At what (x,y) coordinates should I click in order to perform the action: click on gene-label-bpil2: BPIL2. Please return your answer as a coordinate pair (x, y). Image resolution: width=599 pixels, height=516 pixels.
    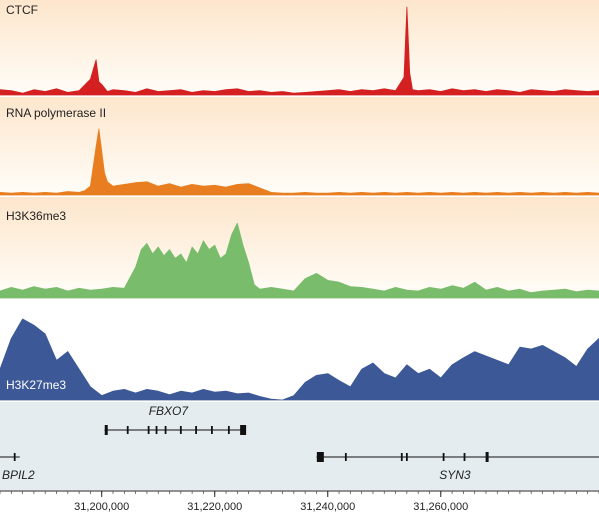
    Looking at the image, I should click on (18, 475).